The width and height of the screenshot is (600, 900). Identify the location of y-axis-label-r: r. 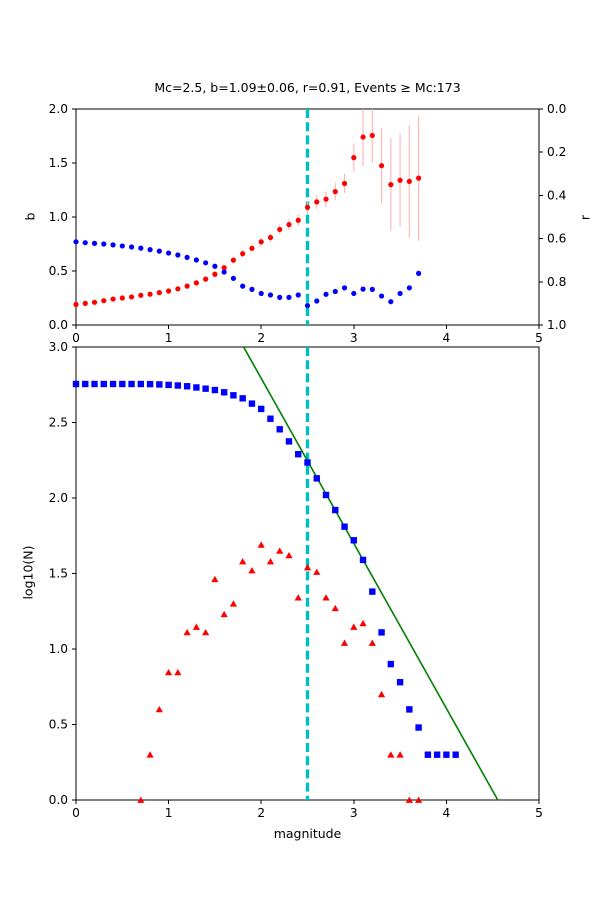
(585, 217).